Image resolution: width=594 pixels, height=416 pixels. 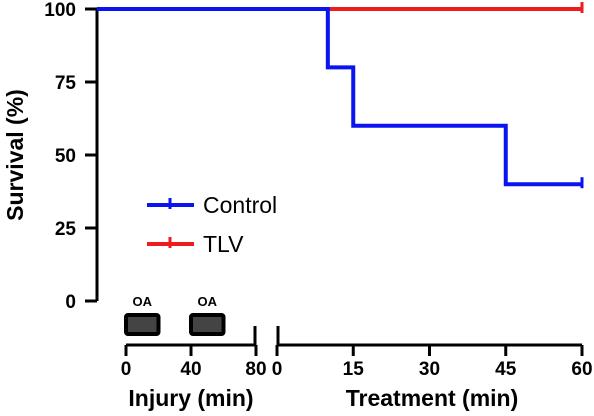 What do you see at coordinates (223, 244) in the screenshot?
I see `legend-label: TLV` at bounding box center [223, 244].